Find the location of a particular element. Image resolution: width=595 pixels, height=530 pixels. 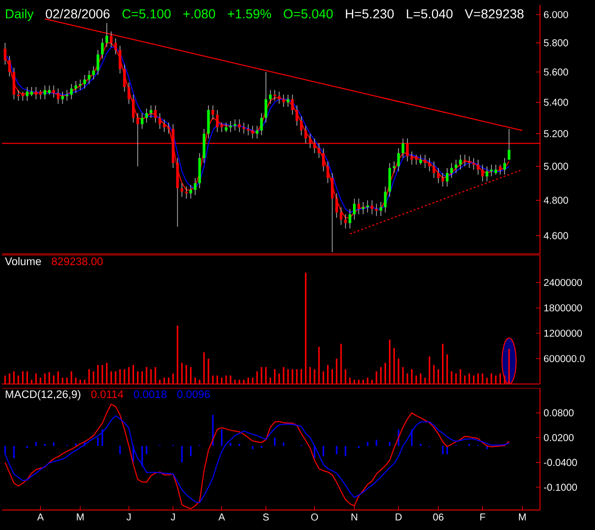

annotation: C=5.100 is located at coordinates (146, 13).